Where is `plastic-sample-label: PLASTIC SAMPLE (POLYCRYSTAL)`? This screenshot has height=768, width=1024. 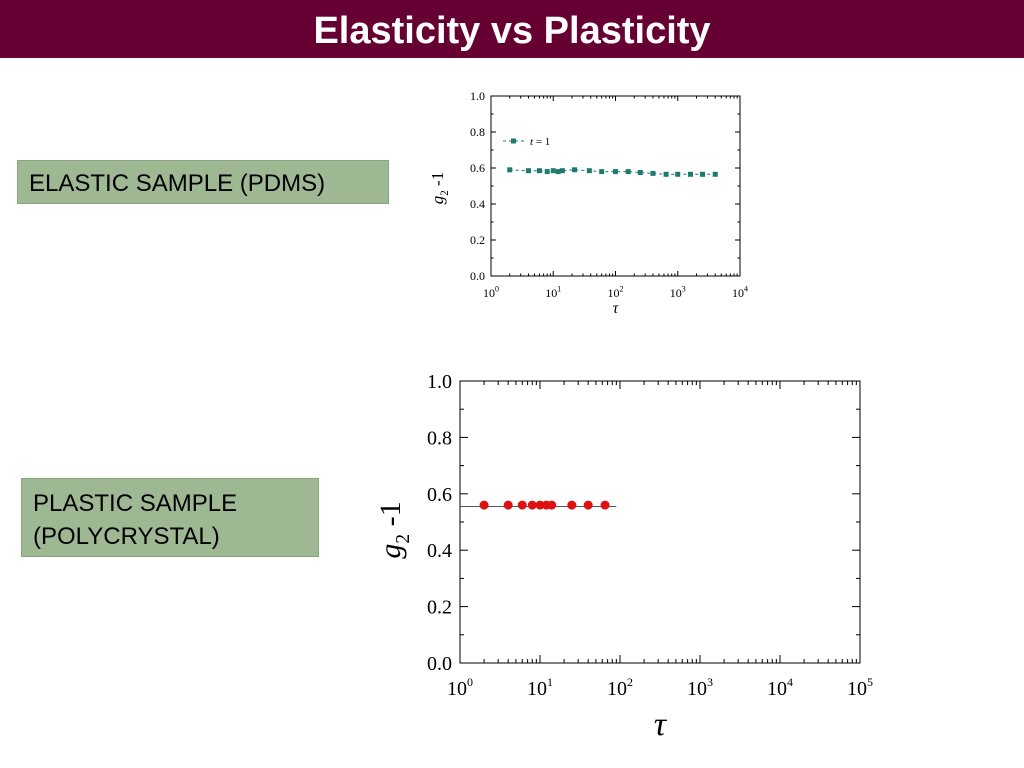 plastic-sample-label: PLASTIC SAMPLE (POLYCRYSTAL) is located at coordinates (170, 517).